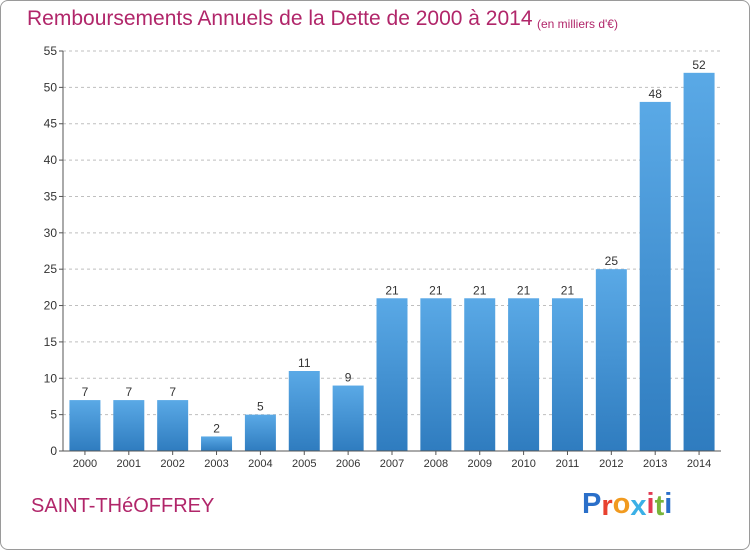  Describe the element at coordinates (51, 378) in the screenshot. I see `y-tick-label: 10` at that location.